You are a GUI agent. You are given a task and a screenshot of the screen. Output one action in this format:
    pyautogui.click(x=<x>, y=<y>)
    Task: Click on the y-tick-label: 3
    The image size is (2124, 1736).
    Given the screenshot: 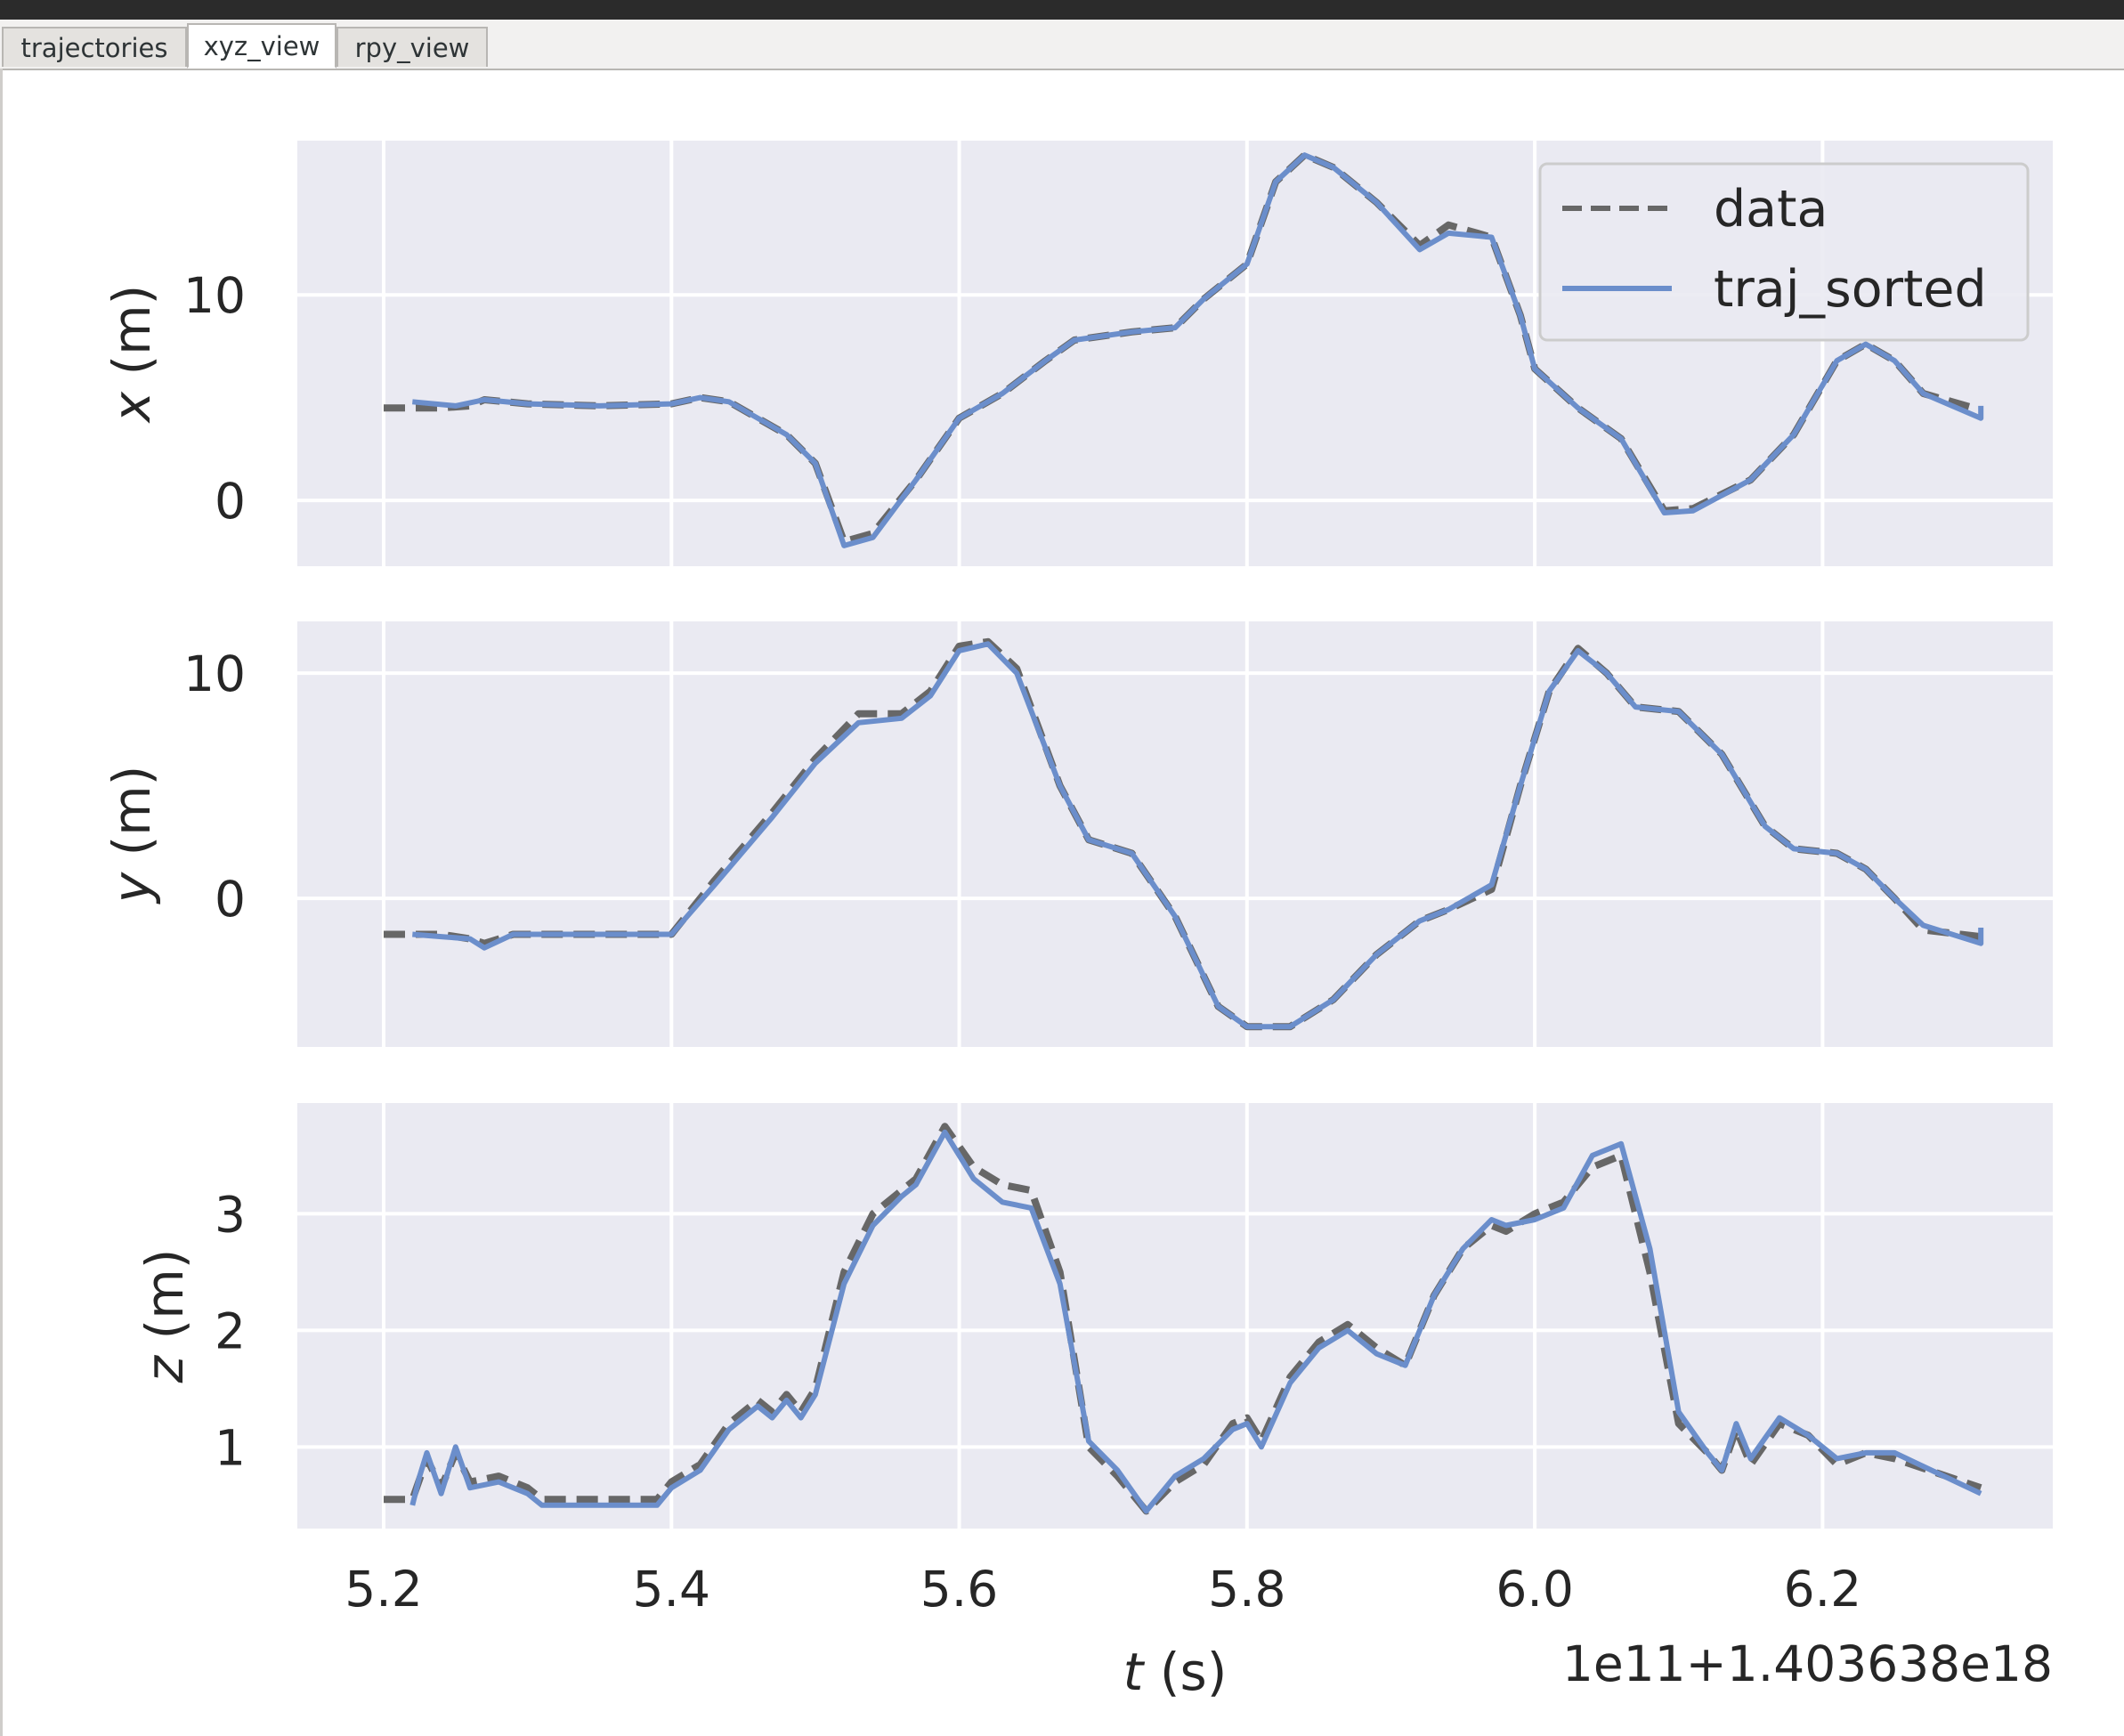 What is the action you would take?
    pyautogui.click(x=231, y=1214)
    